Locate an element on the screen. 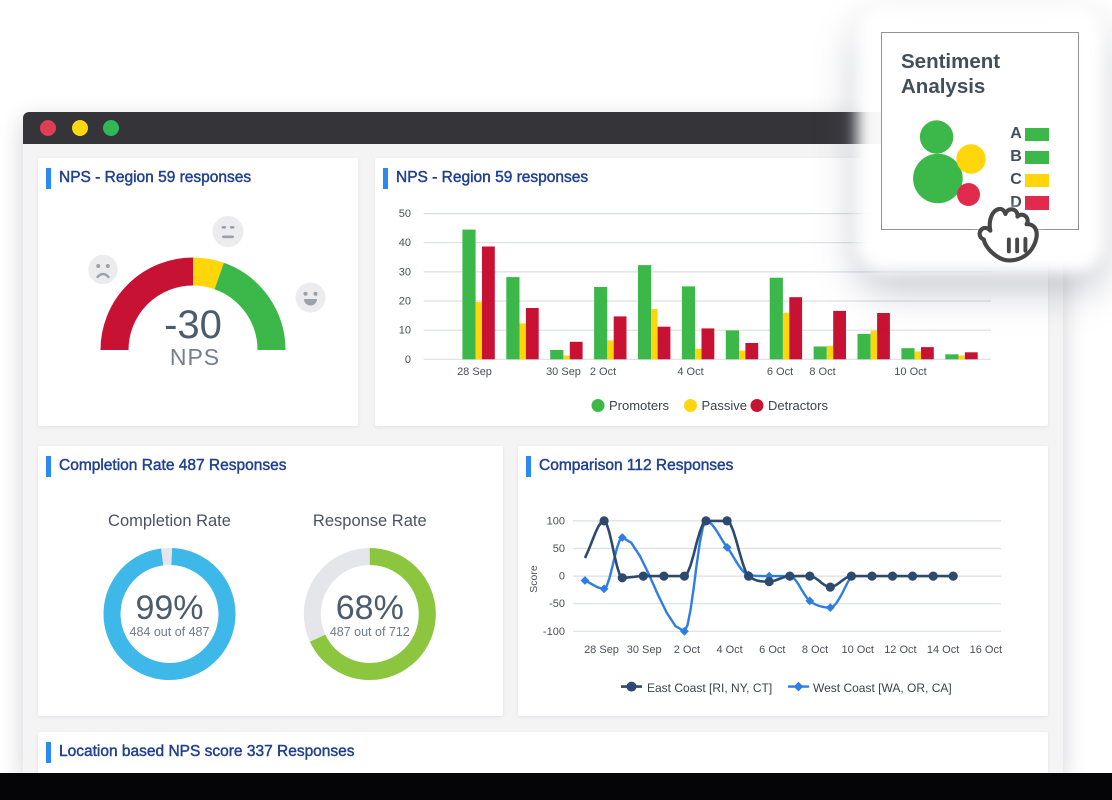 The width and height of the screenshot is (1112, 800). svg-text: 14 Oct is located at coordinates (943, 650).